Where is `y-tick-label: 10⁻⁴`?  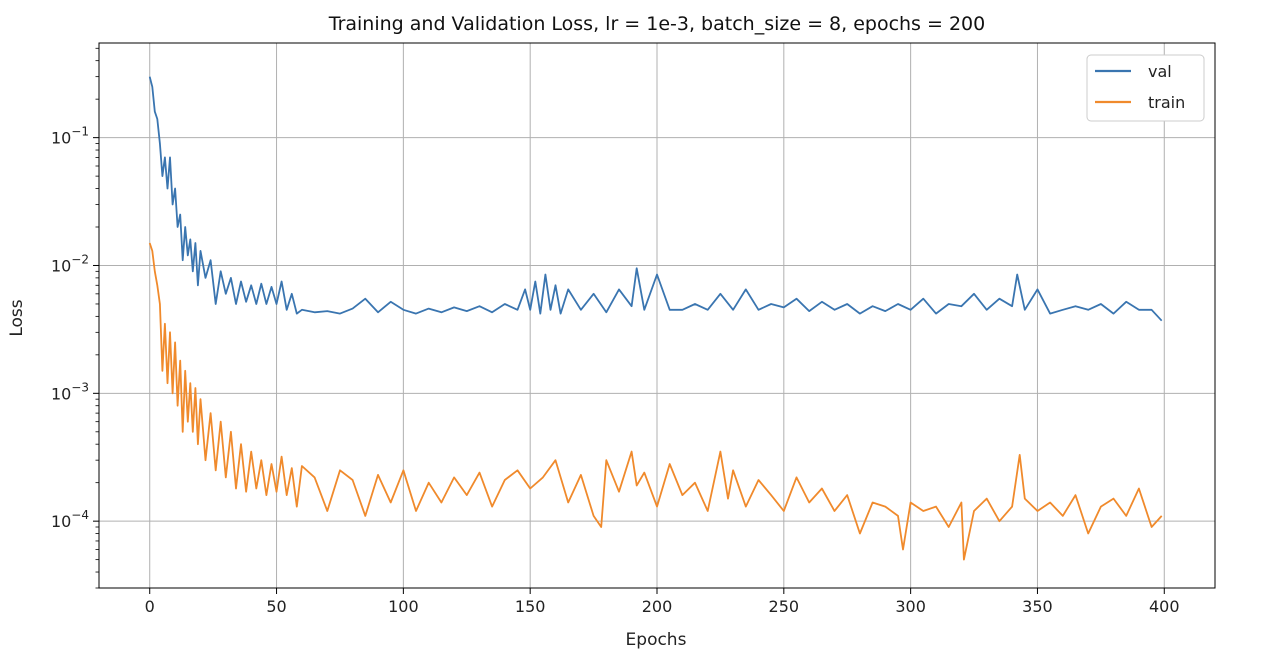 y-tick-label: 10⁻⁴ is located at coordinates (70, 519).